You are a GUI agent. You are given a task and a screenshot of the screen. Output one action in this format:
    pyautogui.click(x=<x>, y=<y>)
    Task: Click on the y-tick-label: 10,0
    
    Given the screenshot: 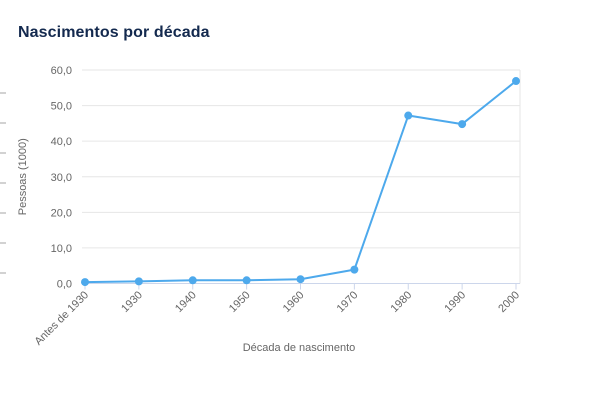 What is the action you would take?
    pyautogui.click(x=61, y=249)
    